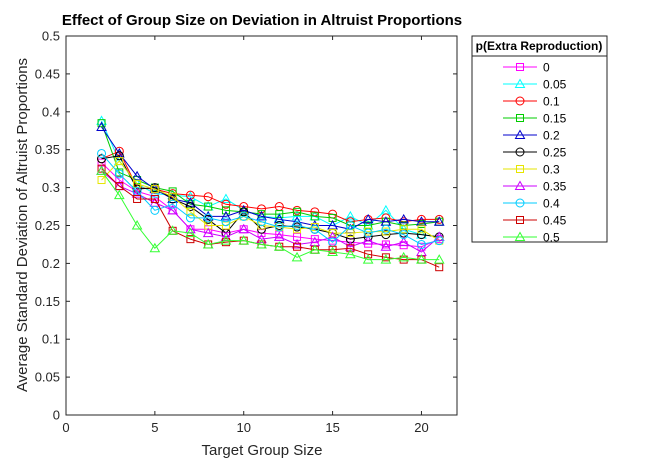 This screenshot has height=467, width=662. What do you see at coordinates (551, 204) in the screenshot?
I see `legend-label: 0.4` at bounding box center [551, 204].